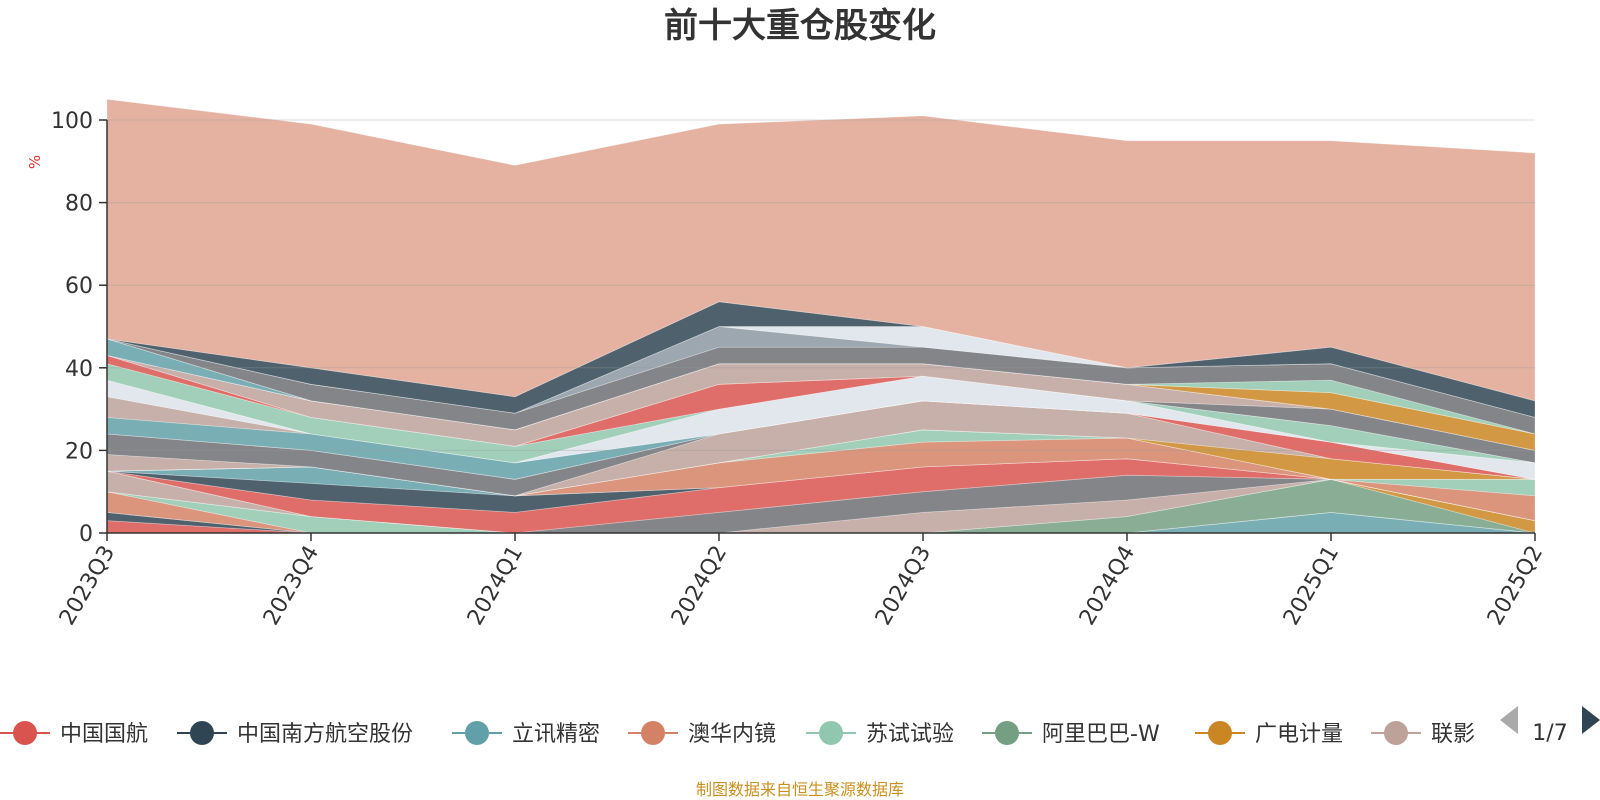  I want to click on y-tick-label: 80, so click(79, 204).